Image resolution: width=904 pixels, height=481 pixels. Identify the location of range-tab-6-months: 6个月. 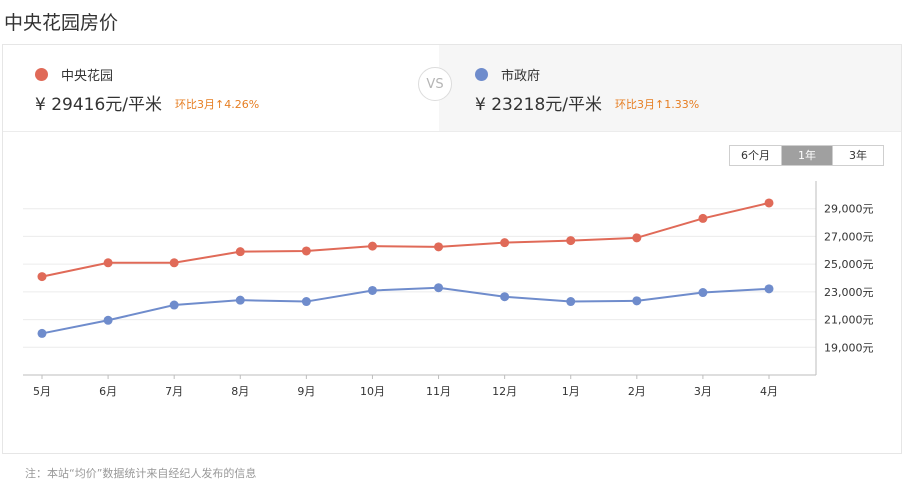
(755, 155).